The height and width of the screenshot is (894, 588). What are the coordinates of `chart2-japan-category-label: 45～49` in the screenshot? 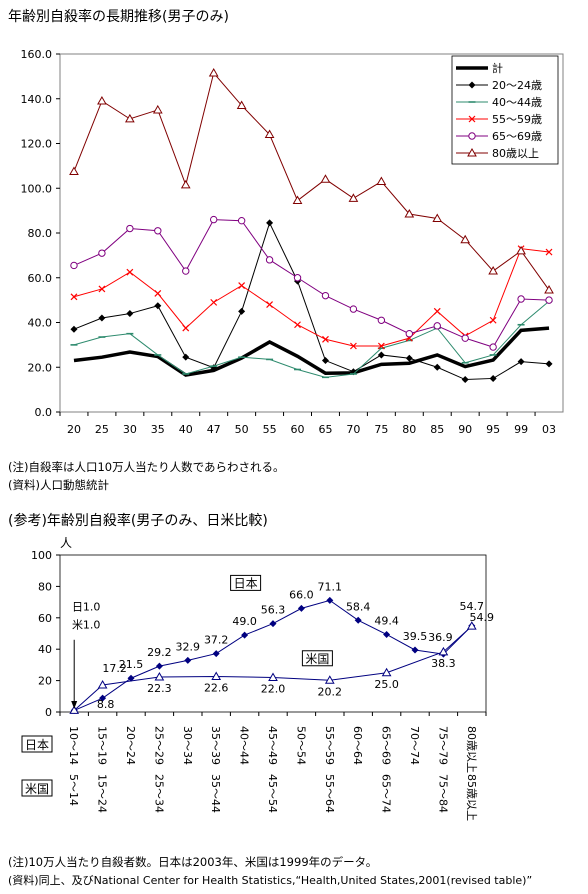 It's located at (272, 745).